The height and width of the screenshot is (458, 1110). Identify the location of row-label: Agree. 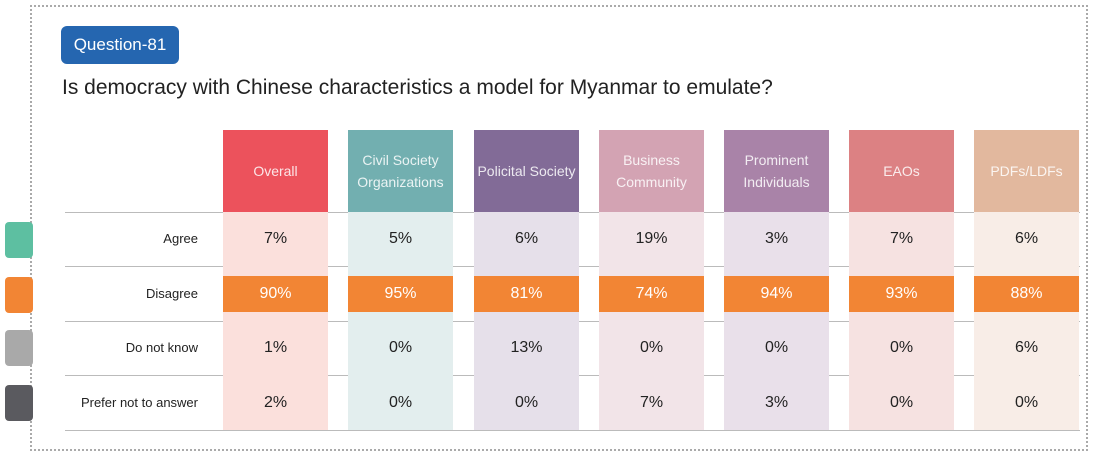
(180, 238).